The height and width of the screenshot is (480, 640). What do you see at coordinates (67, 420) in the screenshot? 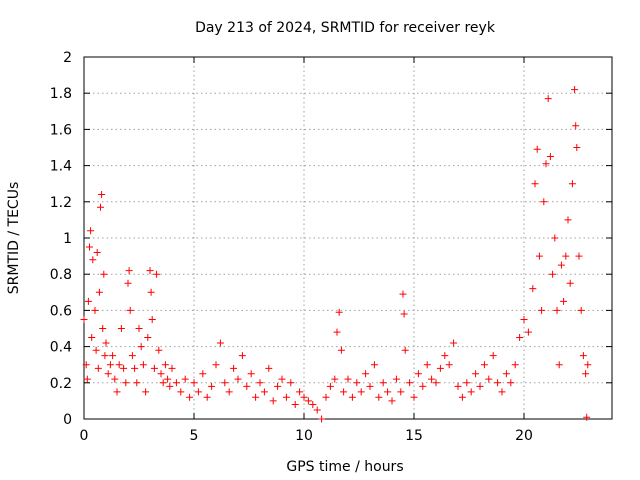
I see `y-tick-label: 0` at bounding box center [67, 420].